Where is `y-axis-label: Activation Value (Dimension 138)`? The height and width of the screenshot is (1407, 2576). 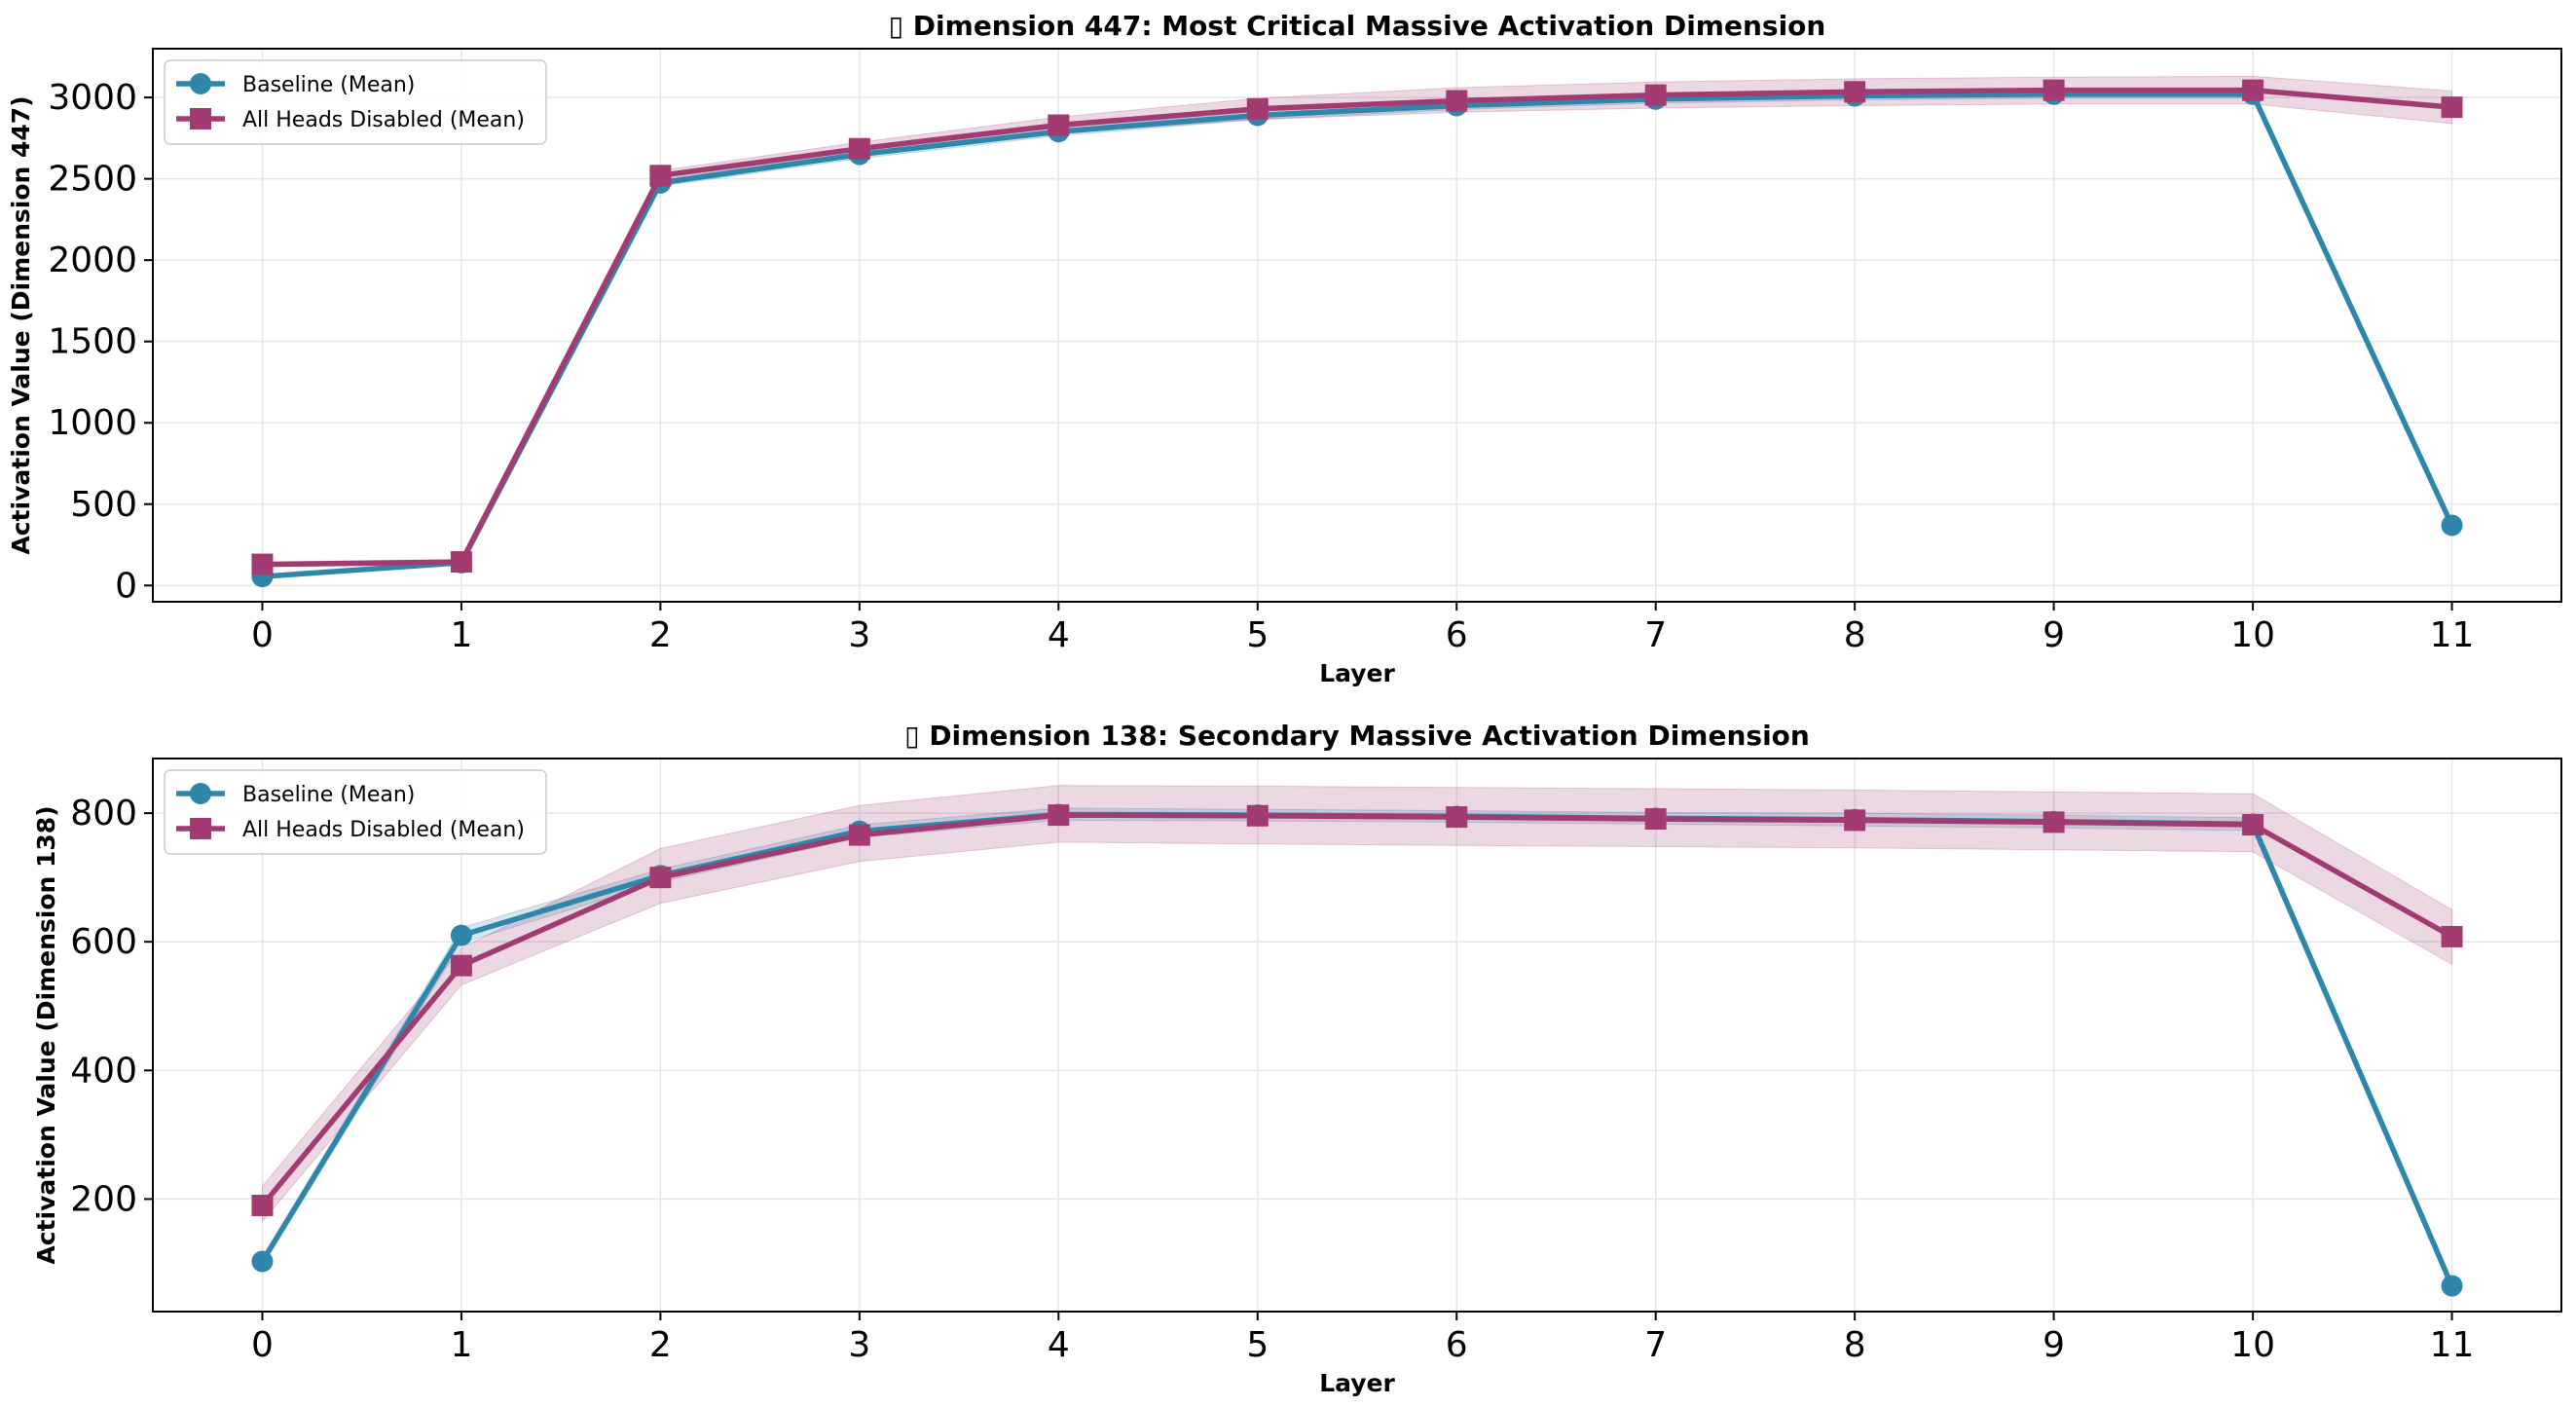 y-axis-label: Activation Value (Dimension 138) is located at coordinates (46, 1034).